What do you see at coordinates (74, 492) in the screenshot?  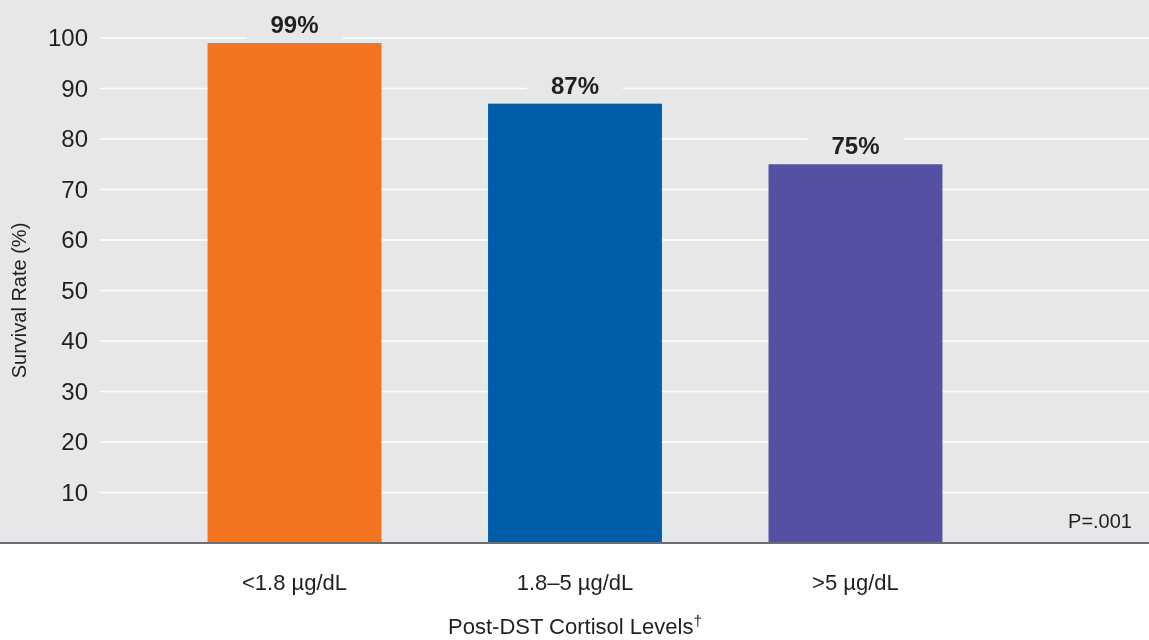 I see `y-tick-label: 10` at bounding box center [74, 492].